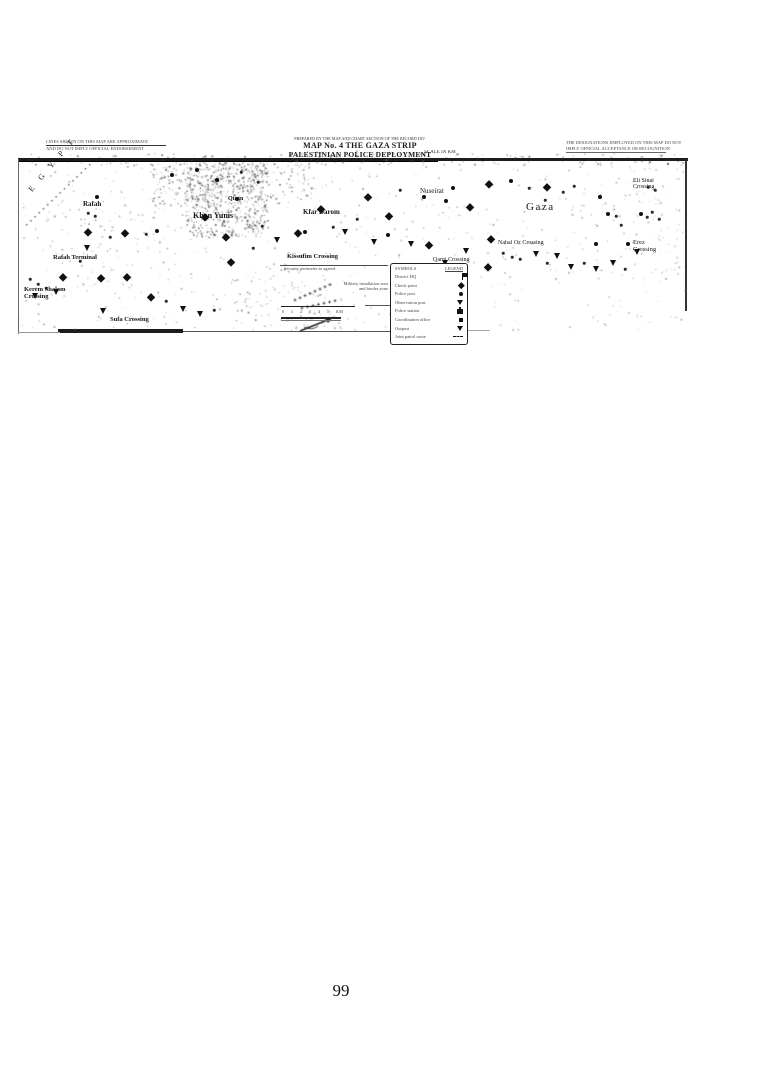 The height and width of the screenshot is (1078, 758). I want to click on scale-bar-heavy, so click(311, 318).